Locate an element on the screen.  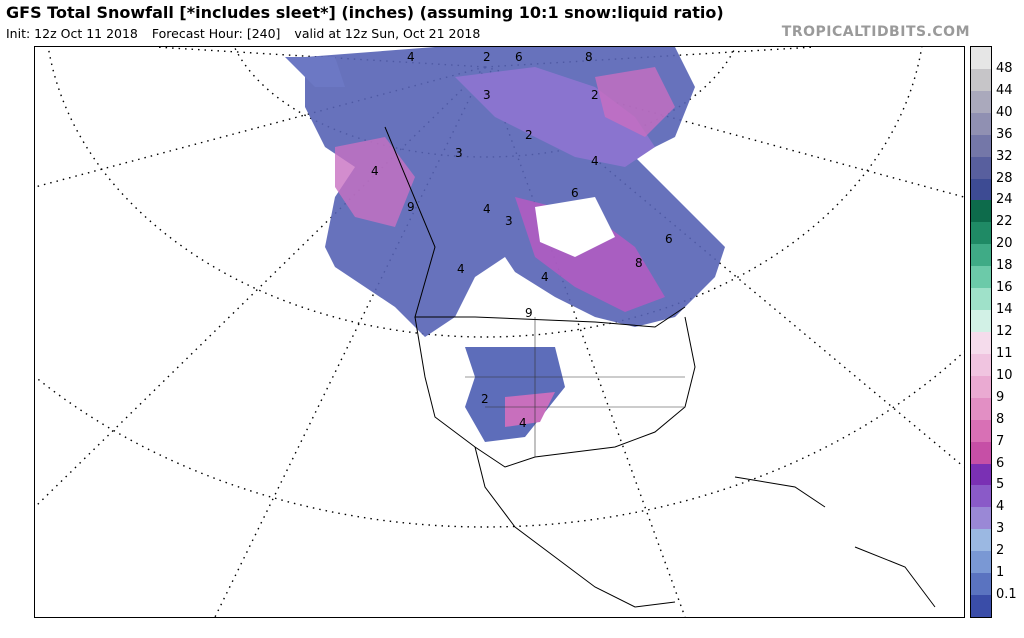
color-scale-label: 3 is located at coordinates (1000, 529).